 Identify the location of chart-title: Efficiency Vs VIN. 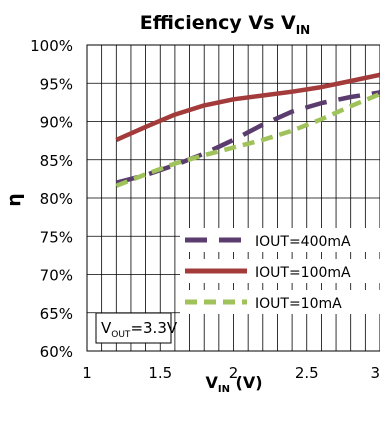
(225, 24).